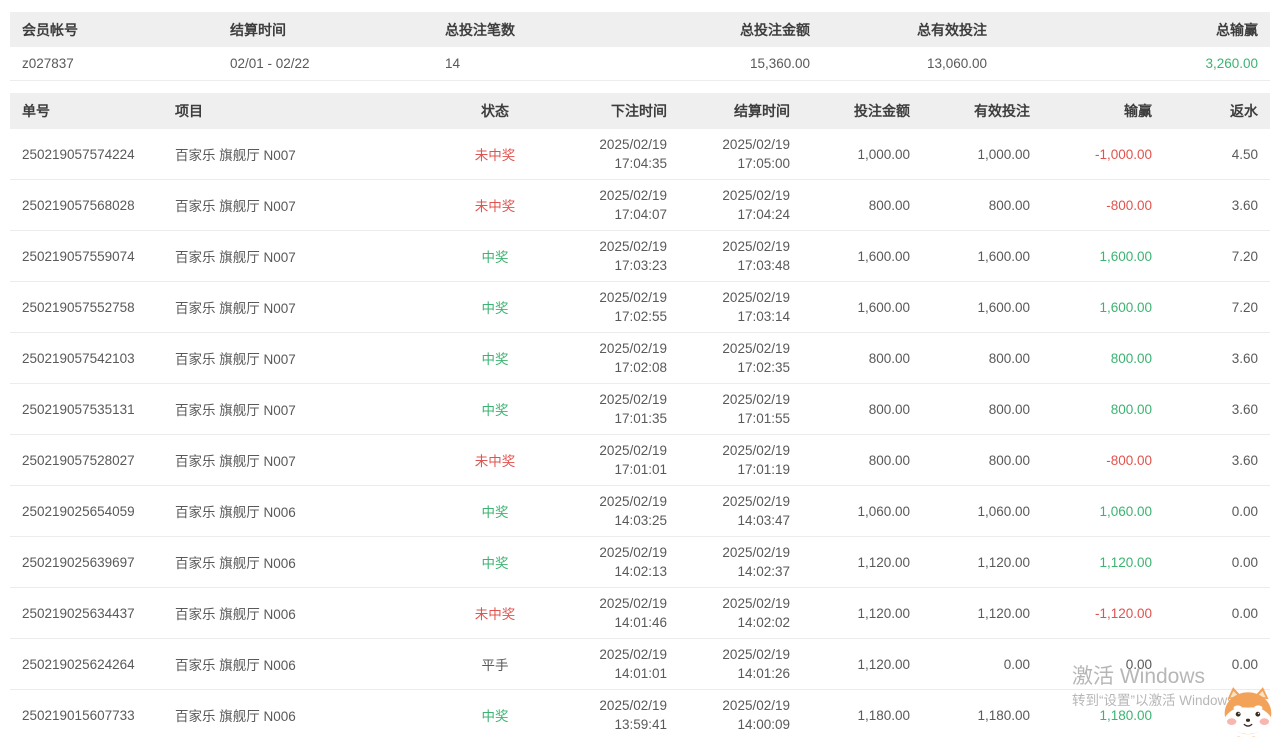 The width and height of the screenshot is (1280, 737). Describe the element at coordinates (495, 111) in the screenshot. I see `col-status: 状态` at that location.